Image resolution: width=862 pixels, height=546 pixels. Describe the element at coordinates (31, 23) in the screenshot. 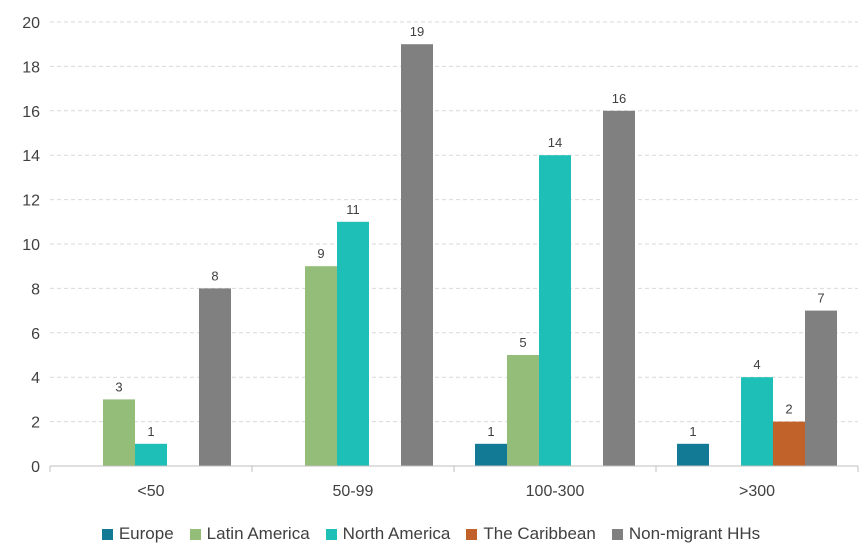

I see `y-tick-label: 20` at that location.